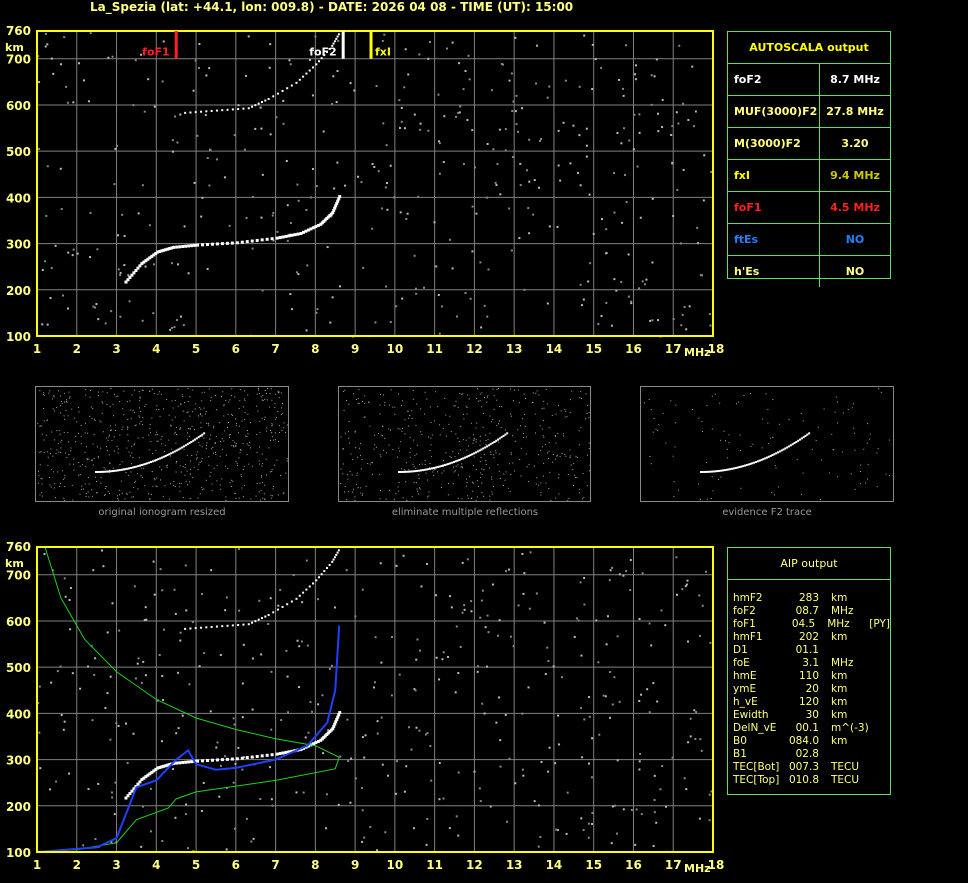  Describe the element at coordinates (803, 780) in the screenshot. I see `aip-value: 010.8` at that location.